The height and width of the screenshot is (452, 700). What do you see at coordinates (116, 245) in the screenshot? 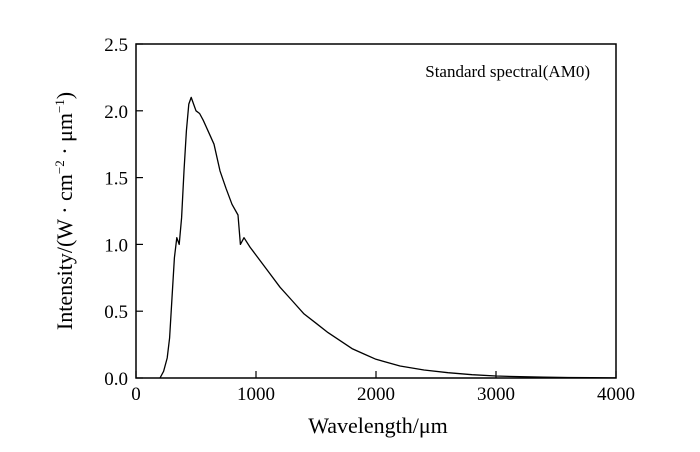
I see `y-tick-label: 1.0` at bounding box center [116, 245].